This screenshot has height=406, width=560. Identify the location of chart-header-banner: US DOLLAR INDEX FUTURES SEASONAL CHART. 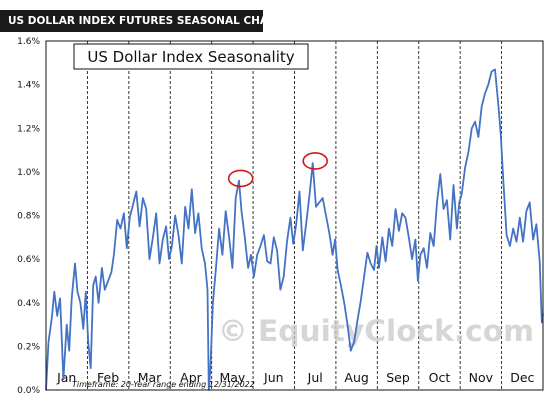
(141, 21).